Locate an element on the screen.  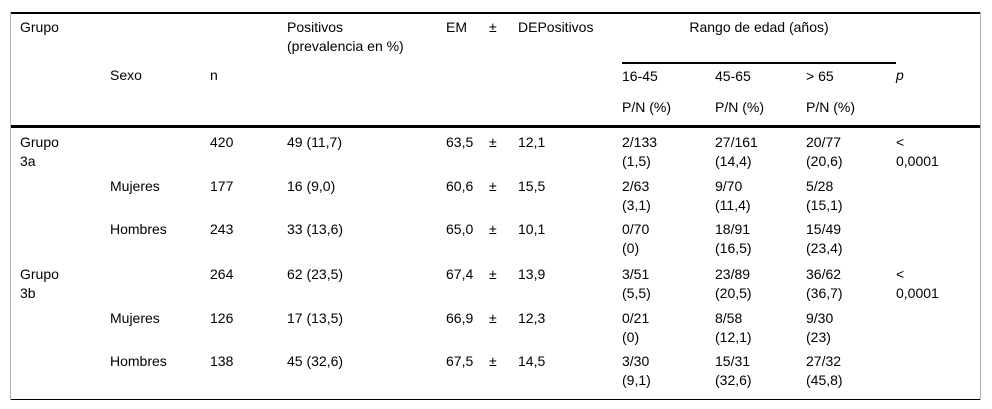
pct-value: (20,6) is located at coordinates (824, 161).